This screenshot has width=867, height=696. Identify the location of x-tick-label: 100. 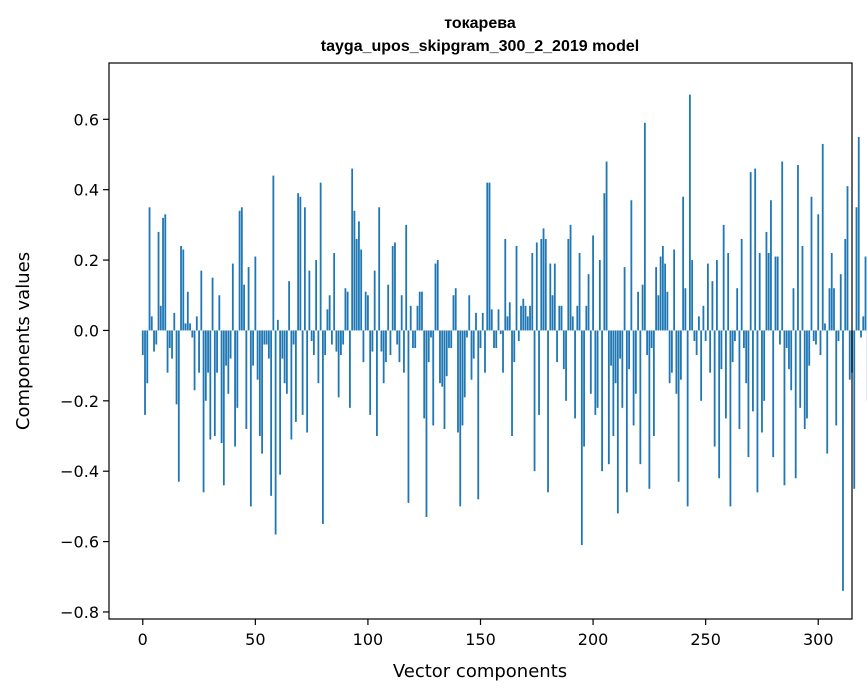
(368, 639).